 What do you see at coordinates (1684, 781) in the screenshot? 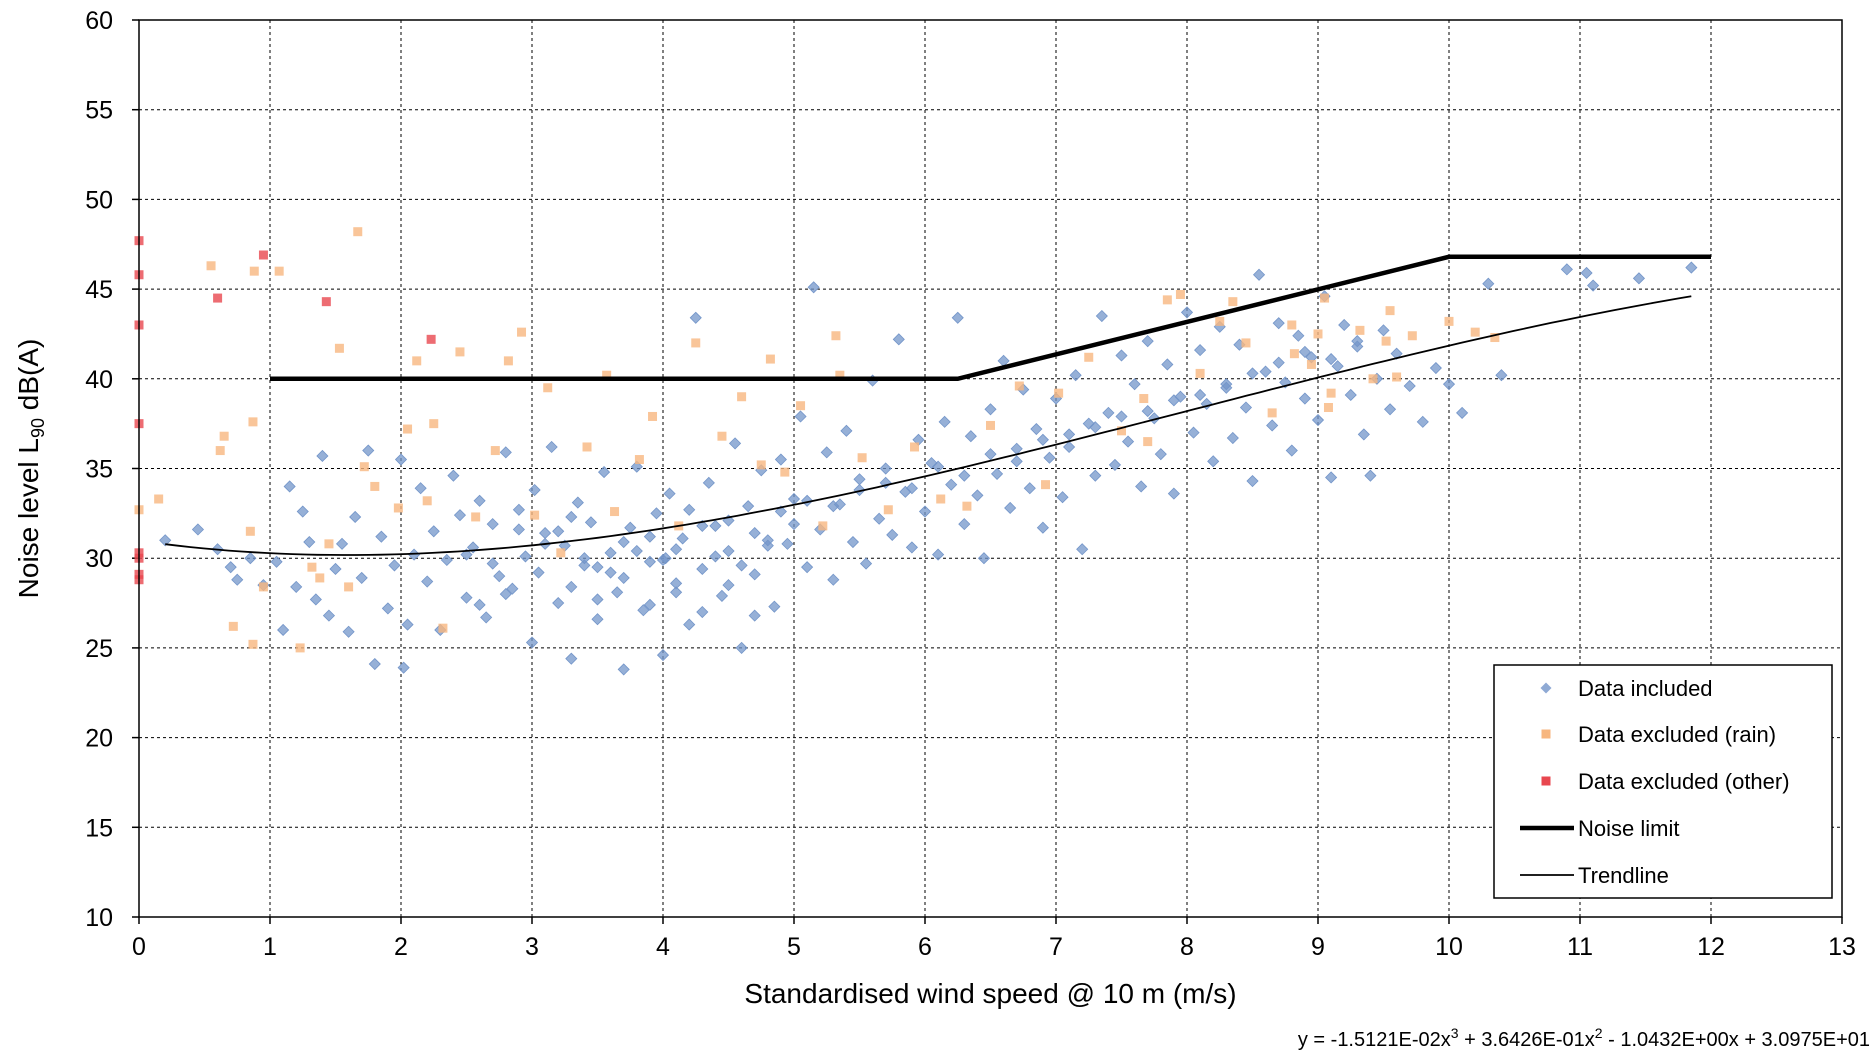
I see `legend-label: Data excluded (other)` at bounding box center [1684, 781].